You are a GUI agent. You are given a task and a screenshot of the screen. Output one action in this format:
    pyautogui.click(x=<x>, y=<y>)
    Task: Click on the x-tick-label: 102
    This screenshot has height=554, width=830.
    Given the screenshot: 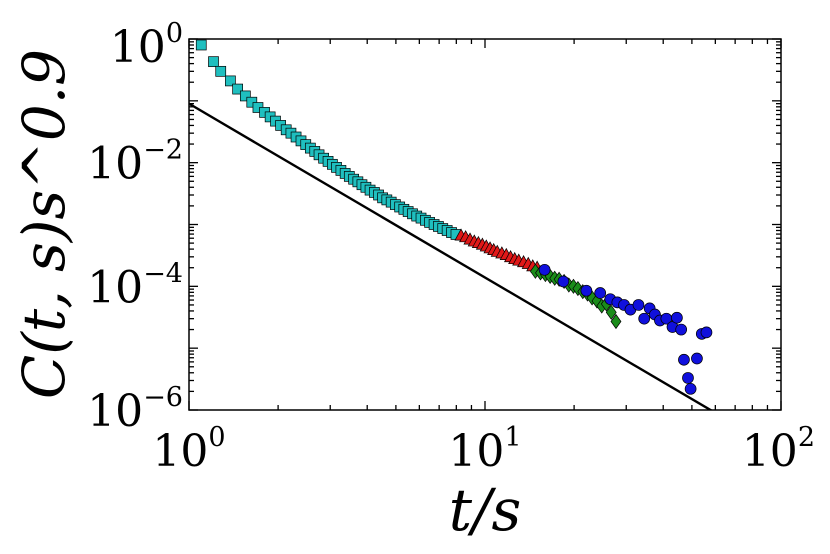 What is the action you would take?
    pyautogui.click(x=778, y=449)
    